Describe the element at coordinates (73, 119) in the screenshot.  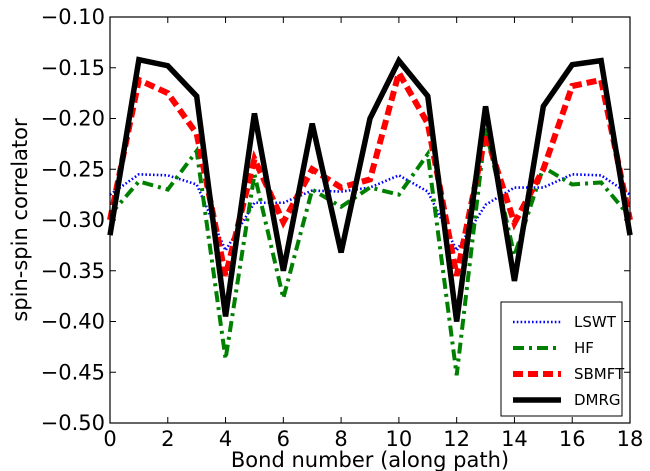
I see `y-tick-label: −0.20` at that location.